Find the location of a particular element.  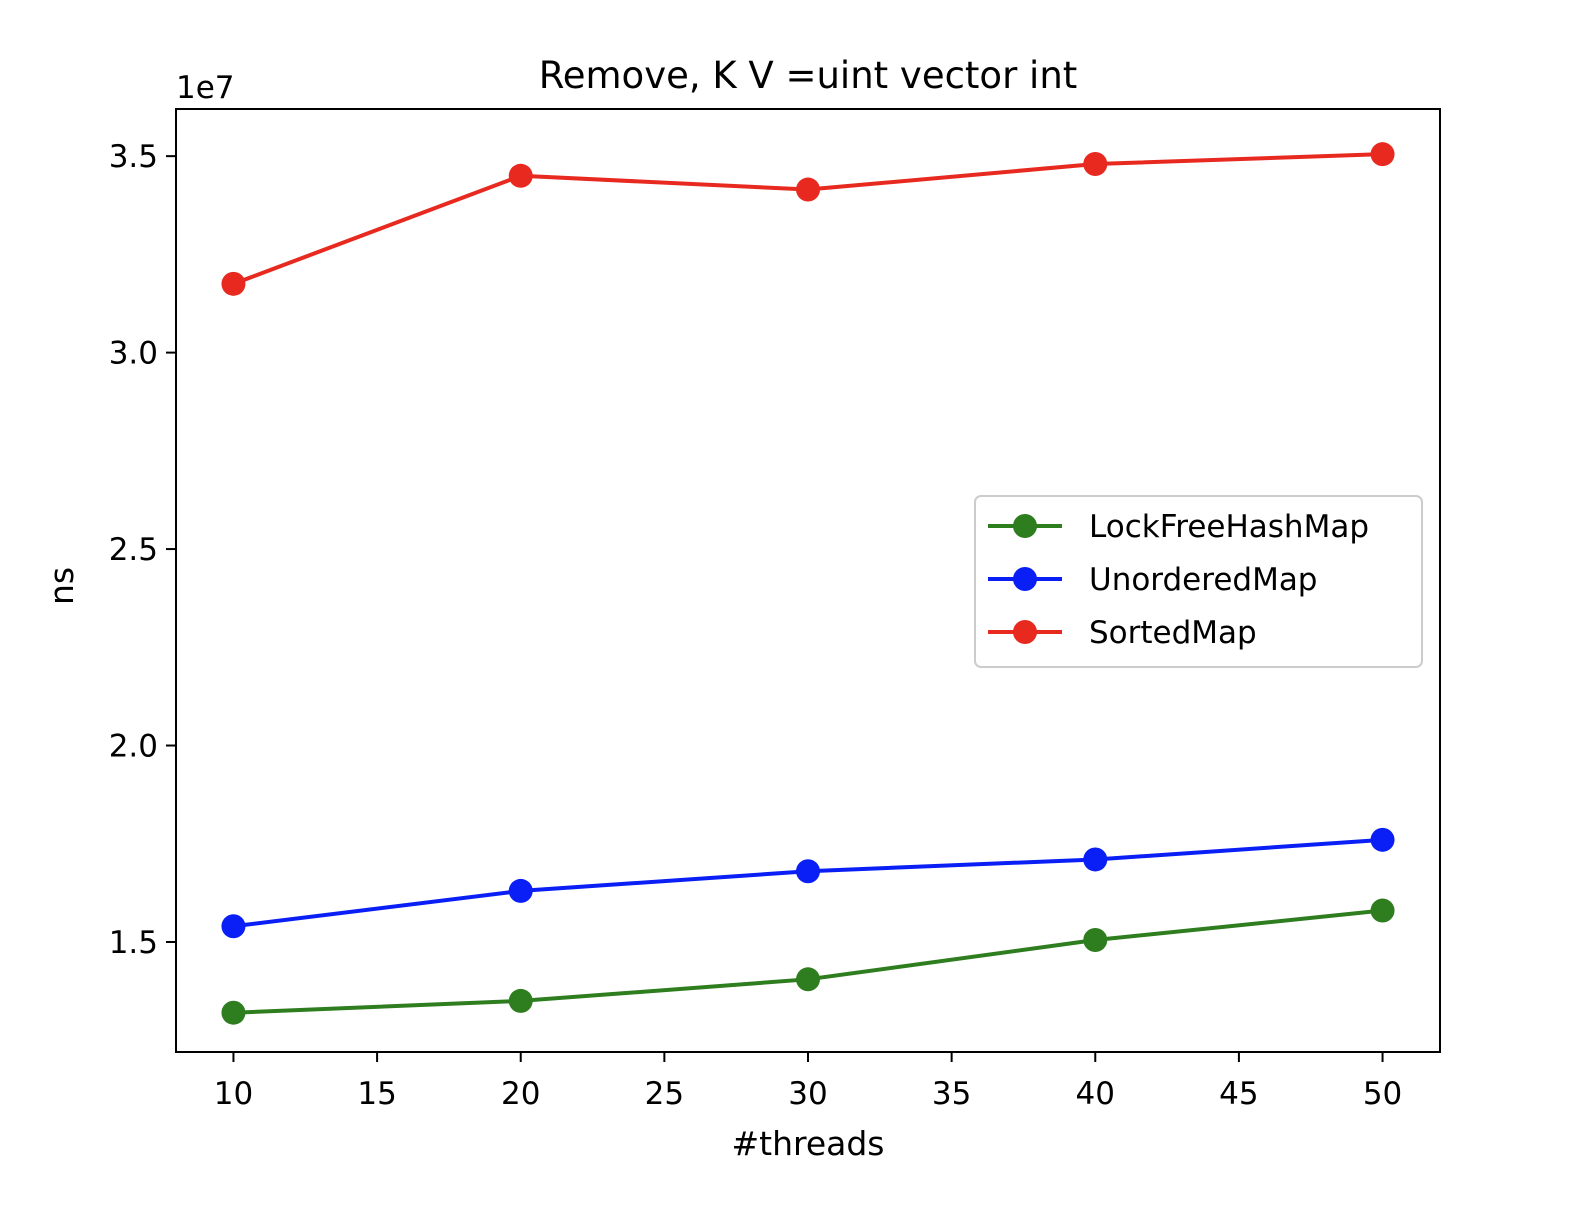

series-lockfreehashmap is located at coordinates (808, 961).